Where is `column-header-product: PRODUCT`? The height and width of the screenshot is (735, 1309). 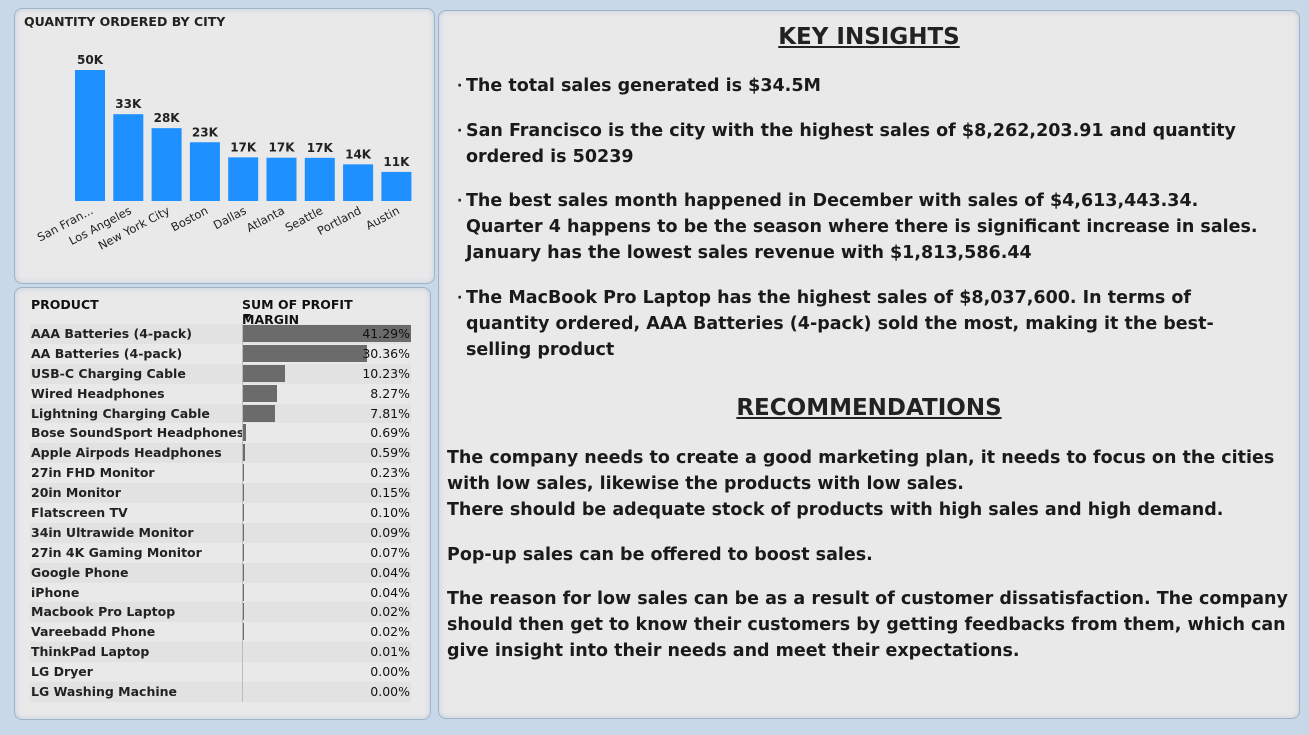 column-header-product: PRODUCT is located at coordinates (65, 304).